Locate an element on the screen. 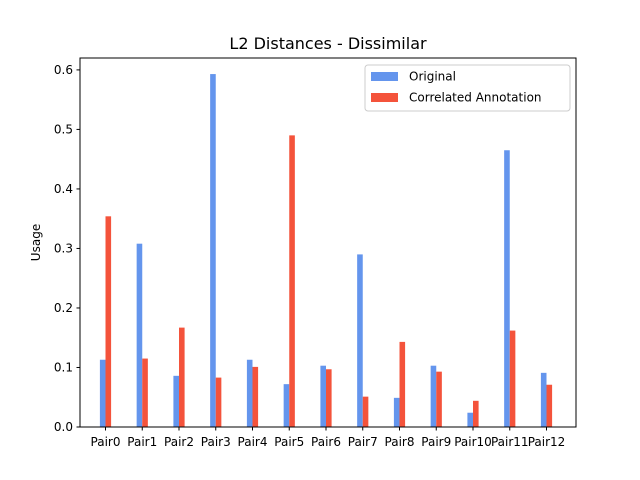 The height and width of the screenshot is (480, 640). bar-original-pair7 is located at coordinates (360, 340).